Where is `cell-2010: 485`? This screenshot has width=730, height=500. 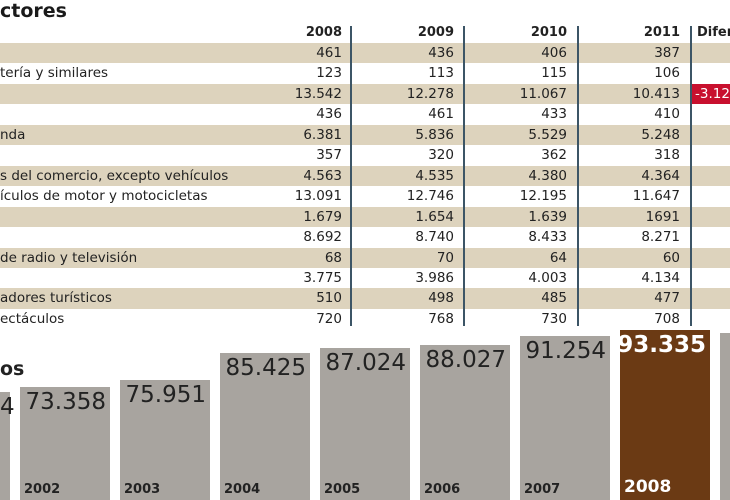
cell-2010: 485 is located at coordinates (554, 298).